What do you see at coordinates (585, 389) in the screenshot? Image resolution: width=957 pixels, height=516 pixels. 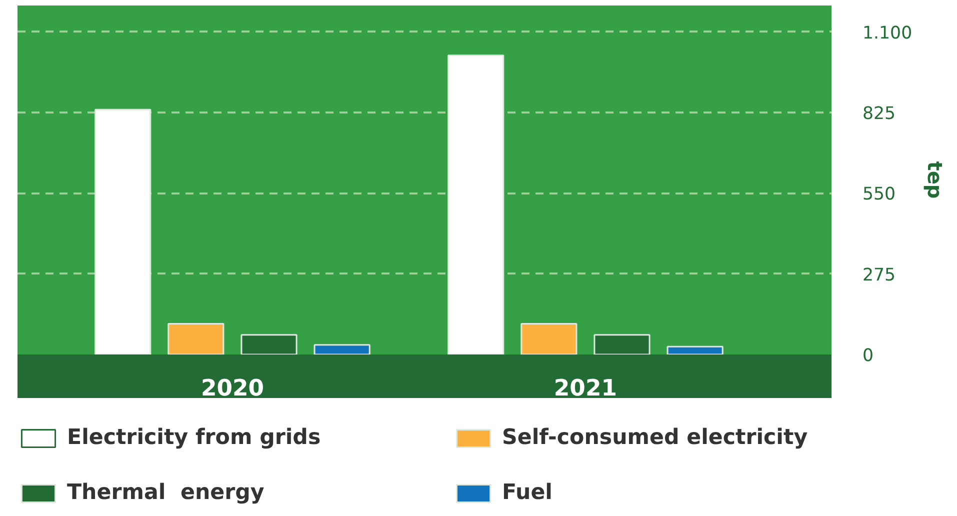 I see `x-tick-label: 2021` at bounding box center [585, 389].